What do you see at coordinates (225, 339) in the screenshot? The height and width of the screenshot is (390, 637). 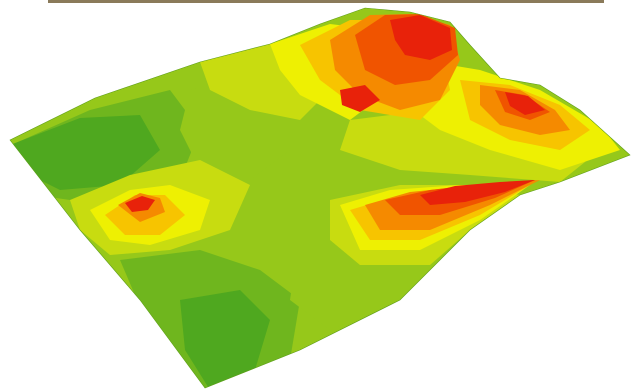 I see `lowland-south-core` at bounding box center [225, 339].